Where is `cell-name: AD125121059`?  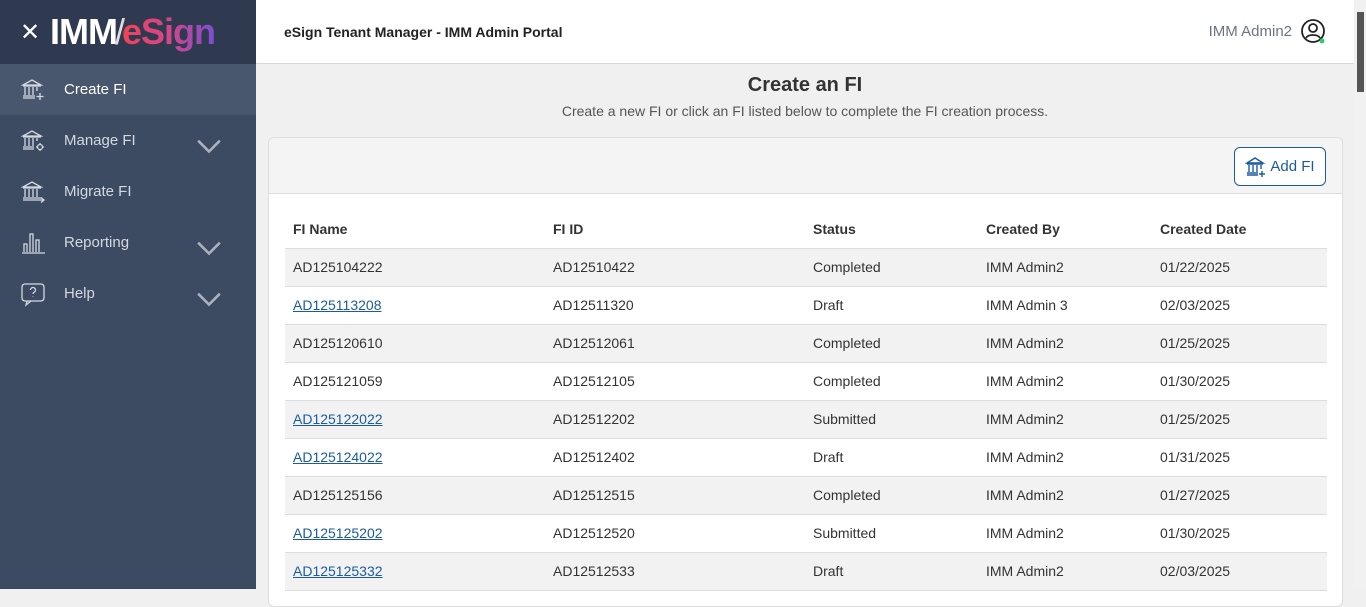 cell-name: AD125121059 is located at coordinates (415, 381).